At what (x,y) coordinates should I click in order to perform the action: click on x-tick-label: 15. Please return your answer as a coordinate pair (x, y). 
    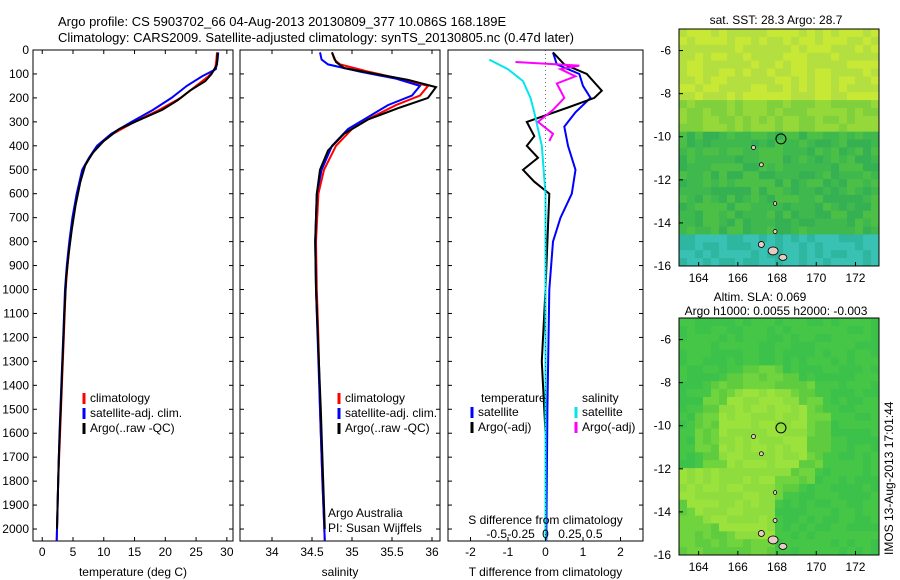
    Looking at the image, I should click on (135, 552).